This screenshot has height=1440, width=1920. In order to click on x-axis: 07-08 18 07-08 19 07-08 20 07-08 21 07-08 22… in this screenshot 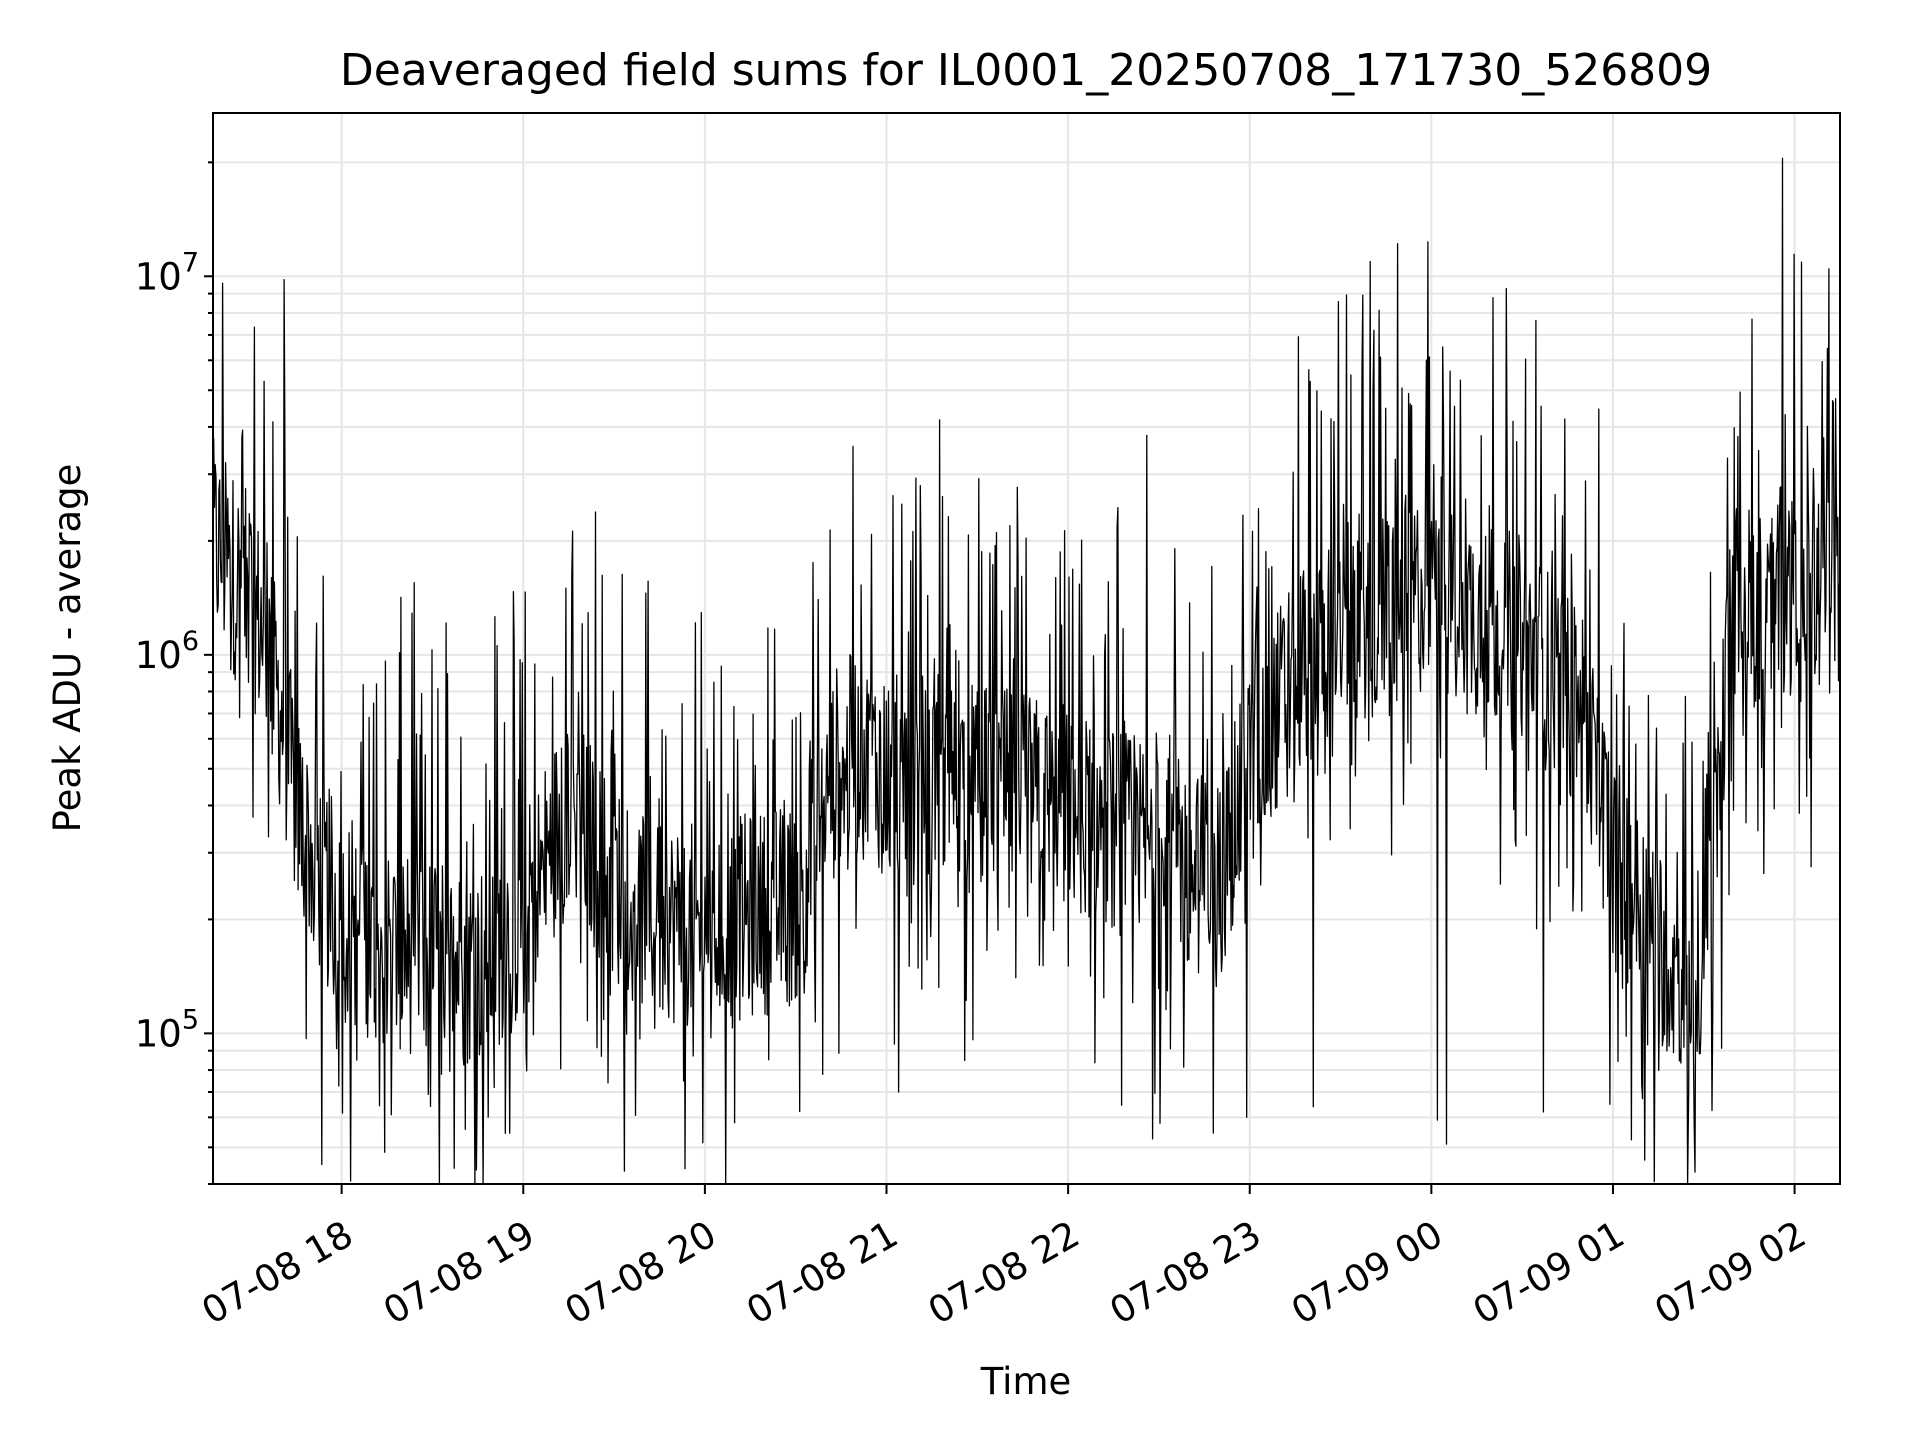, I will do `click(1004, 1258)`.